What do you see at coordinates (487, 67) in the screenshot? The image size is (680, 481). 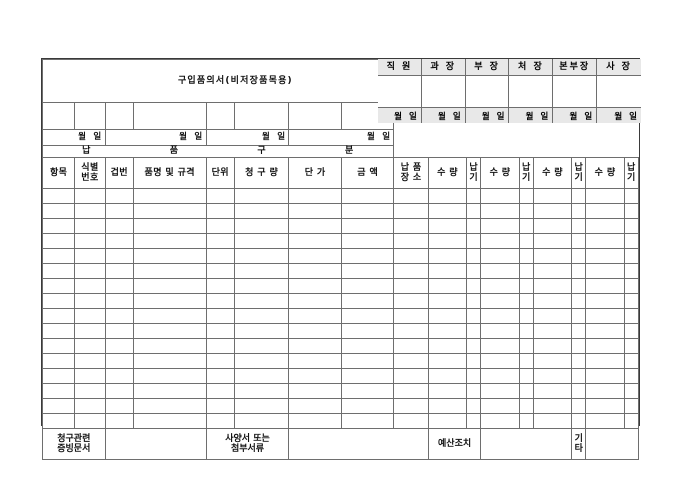 I see `approval-role-label-2: 부 장` at bounding box center [487, 67].